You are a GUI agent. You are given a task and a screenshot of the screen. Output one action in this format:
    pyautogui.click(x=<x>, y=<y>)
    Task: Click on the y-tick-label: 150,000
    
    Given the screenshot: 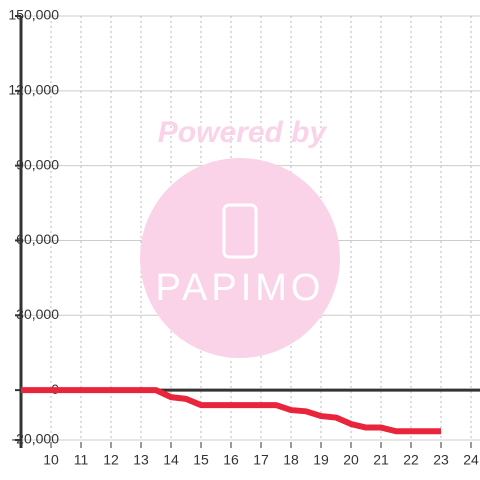 What is the action you would take?
    pyautogui.click(x=33, y=15)
    